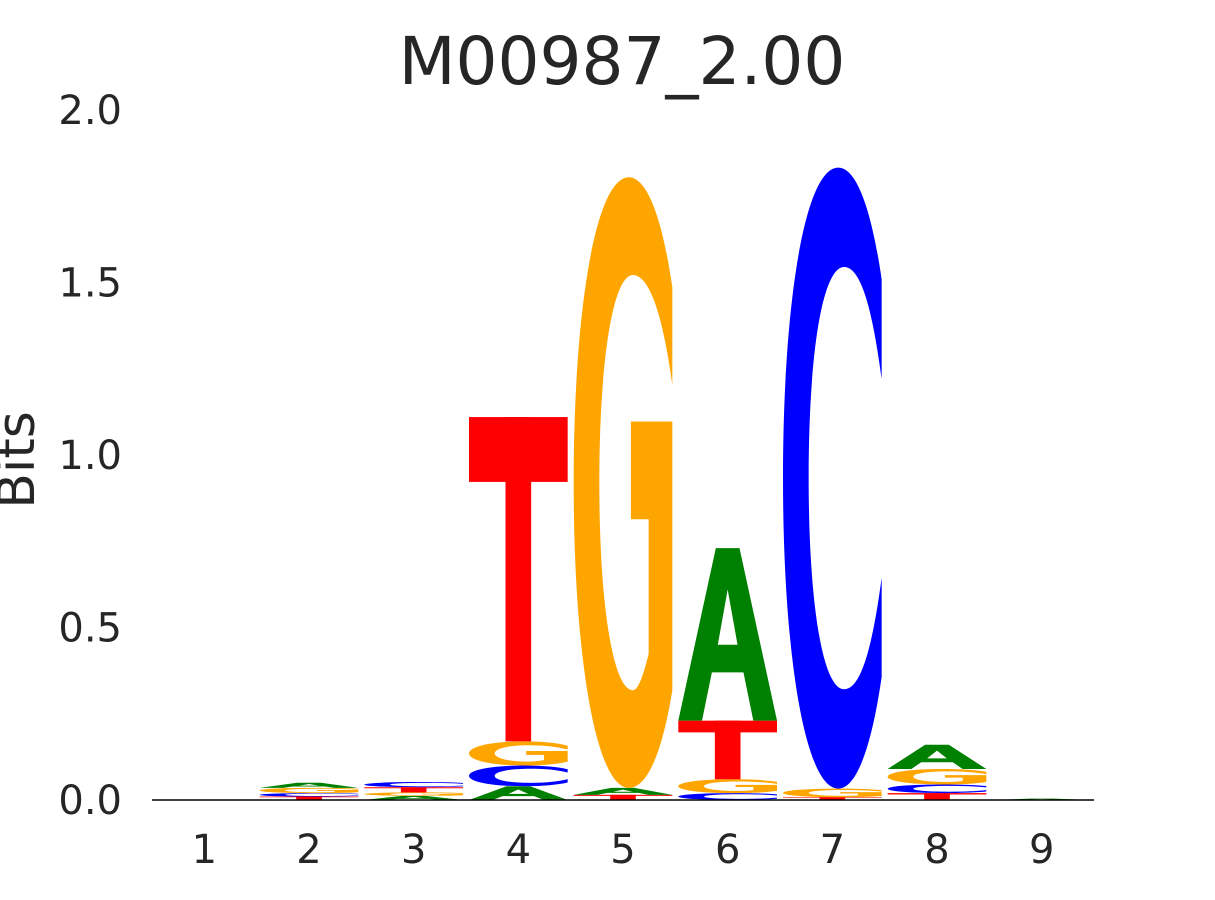  I want to click on y-tick-label: 1.5, so click(90, 284).